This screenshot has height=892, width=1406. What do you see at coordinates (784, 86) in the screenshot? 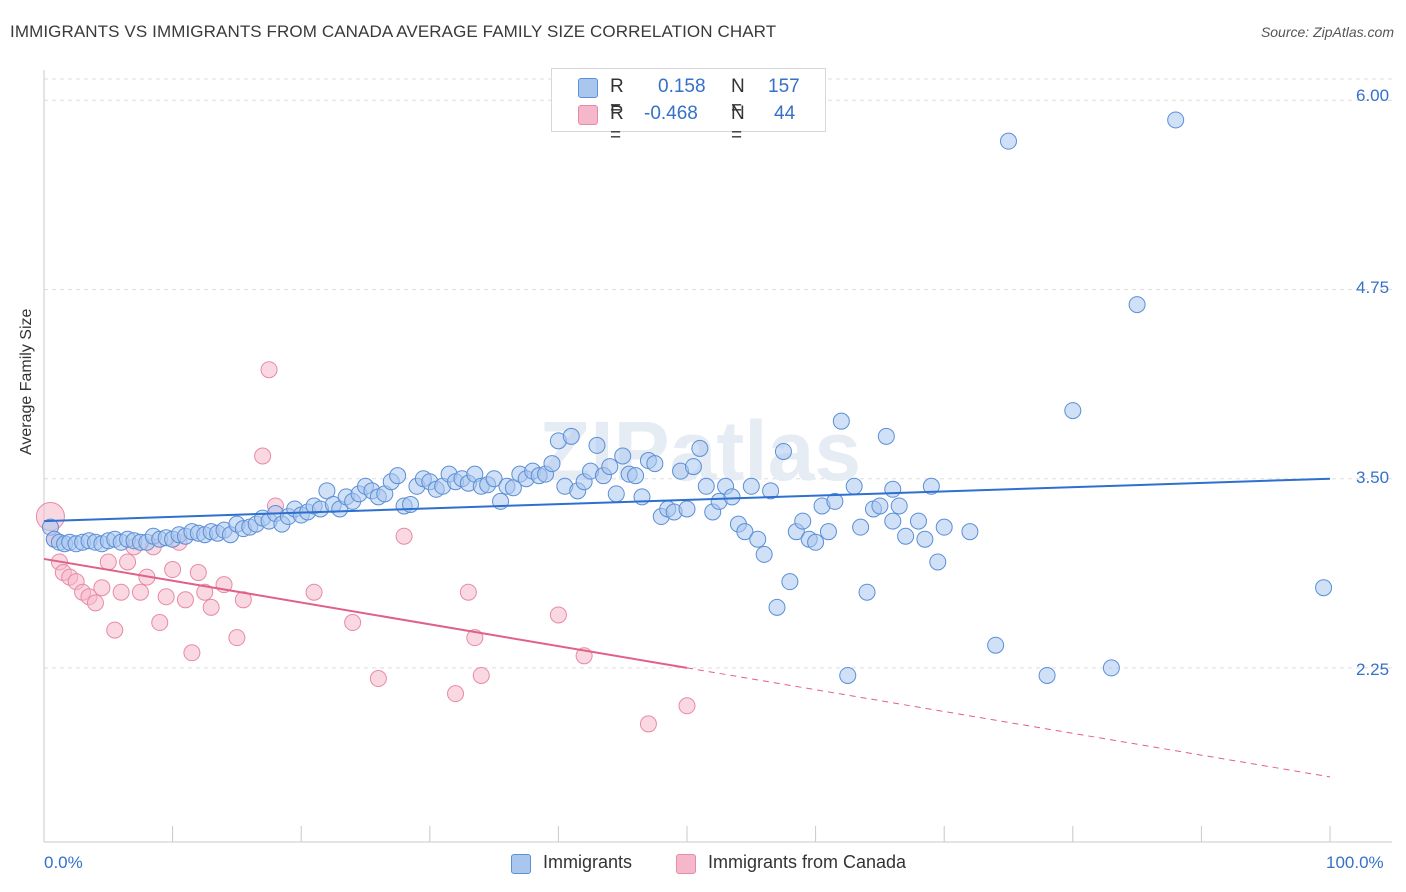
I see `legend-n-value: 157` at bounding box center [784, 86].